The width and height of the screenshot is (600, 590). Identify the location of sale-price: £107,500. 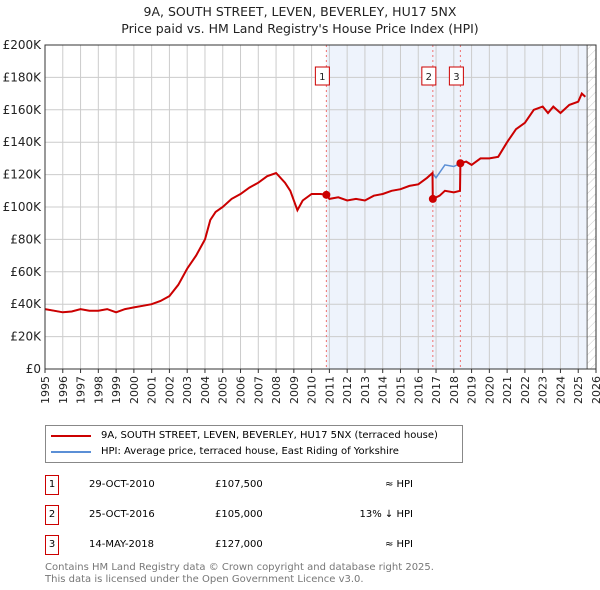
(239, 484).